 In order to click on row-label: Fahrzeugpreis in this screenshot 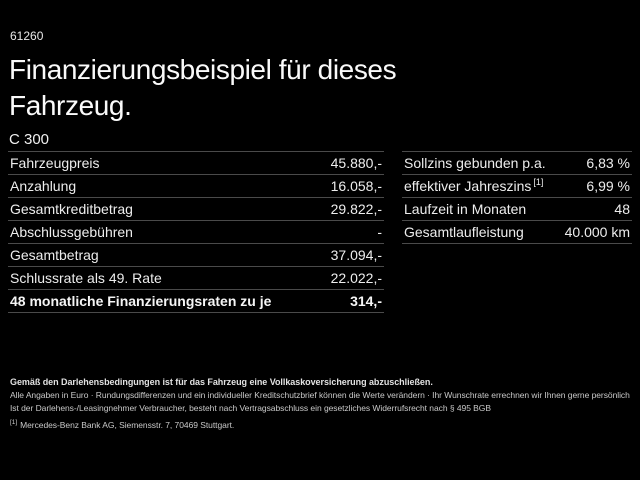, I will do `click(55, 163)`.